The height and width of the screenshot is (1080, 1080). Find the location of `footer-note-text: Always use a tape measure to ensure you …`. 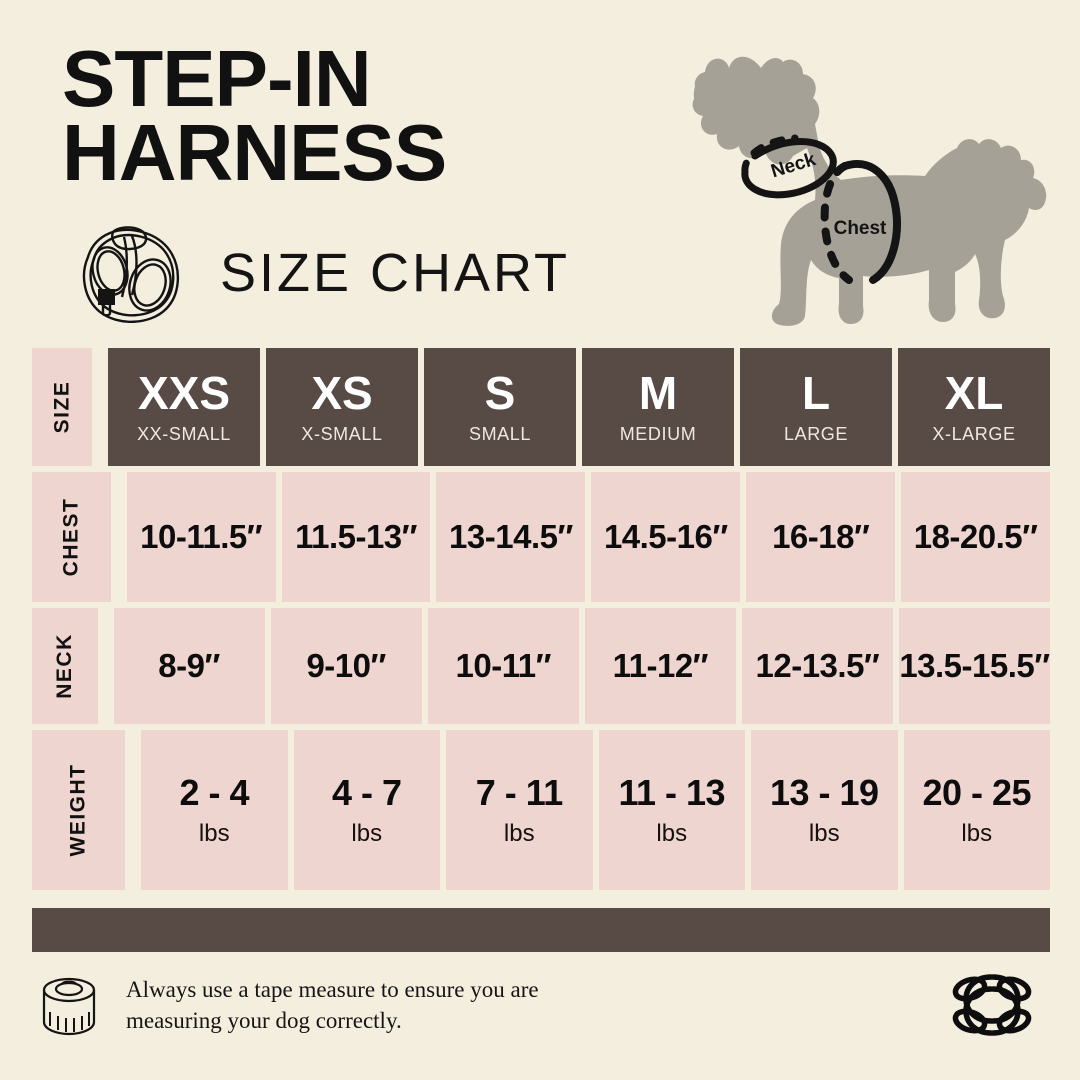

footer-note-text: Always use a tape measure to ensure you … is located at coordinates (536, 1005).